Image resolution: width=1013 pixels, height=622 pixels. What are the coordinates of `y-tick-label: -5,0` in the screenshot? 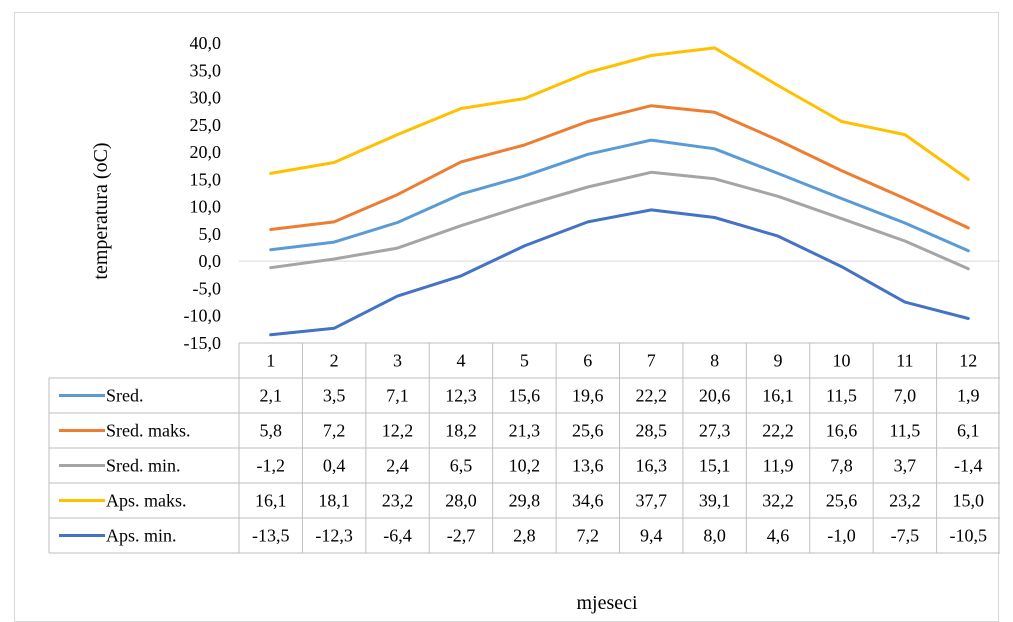 It's located at (207, 288).